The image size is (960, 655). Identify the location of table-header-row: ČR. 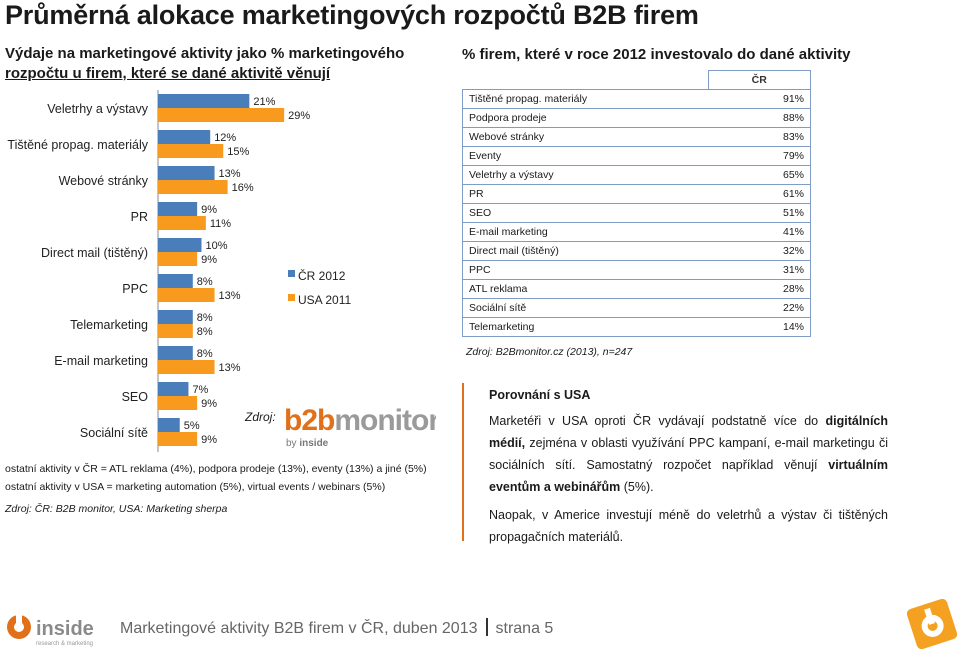
(636, 80).